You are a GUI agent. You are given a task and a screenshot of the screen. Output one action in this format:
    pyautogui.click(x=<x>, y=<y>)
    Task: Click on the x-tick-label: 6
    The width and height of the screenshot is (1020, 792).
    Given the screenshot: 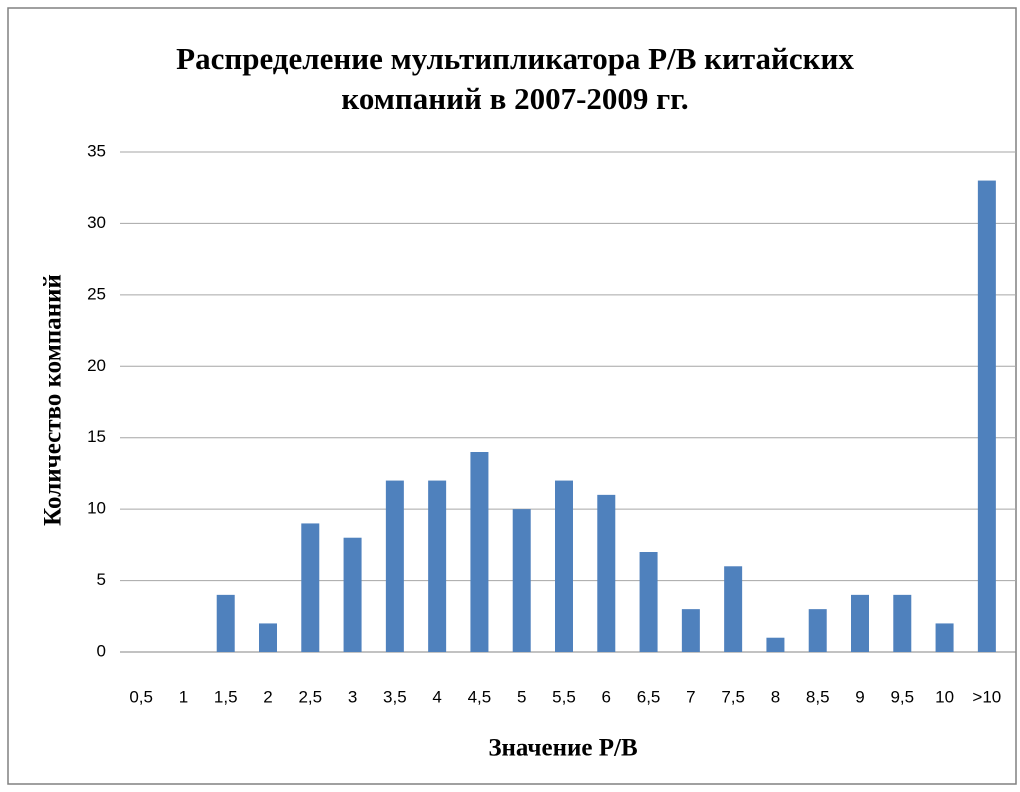 What is the action you would take?
    pyautogui.click(x=606, y=696)
    